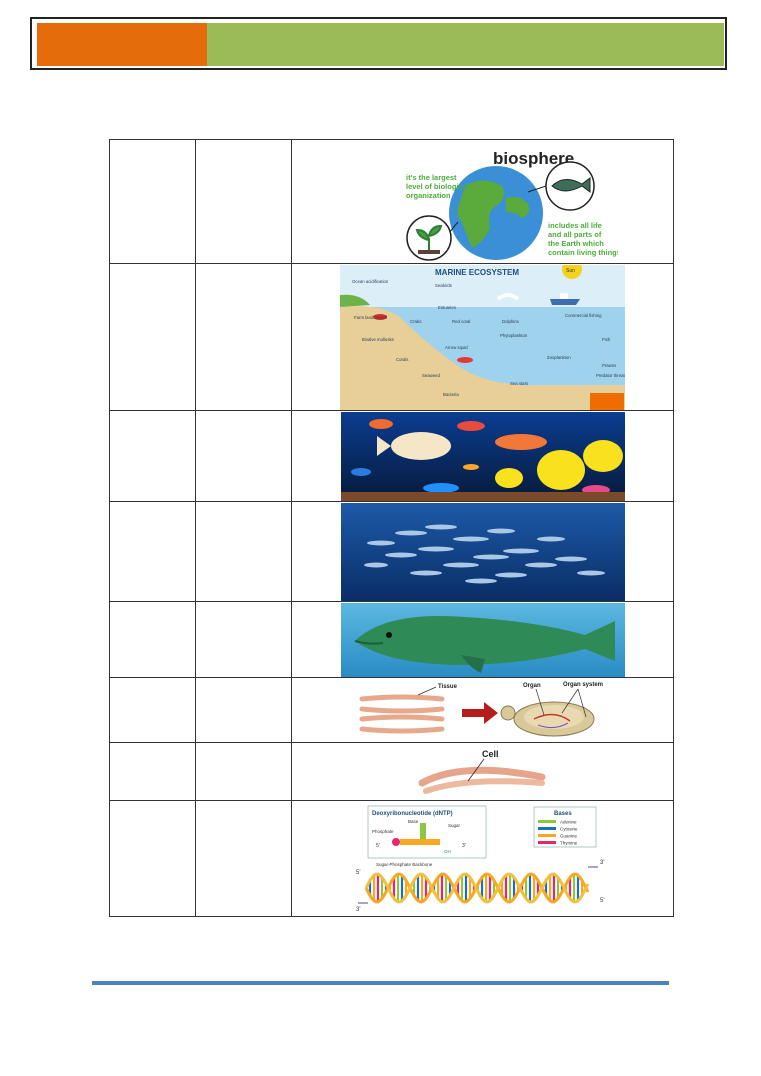  Describe the element at coordinates (532, 686) in the screenshot. I see `organ-label: Organ` at that location.